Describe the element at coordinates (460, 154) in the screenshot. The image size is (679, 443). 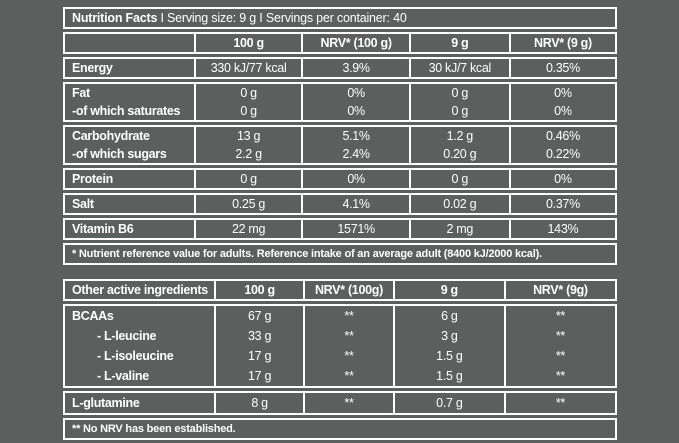
I see `cell-value: 0.20 g` at that location.